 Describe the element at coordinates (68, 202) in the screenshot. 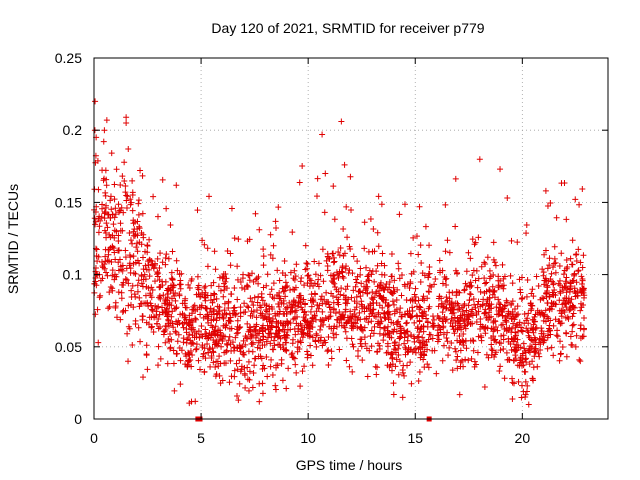

I see `y-tick-label: 0.15` at that location.